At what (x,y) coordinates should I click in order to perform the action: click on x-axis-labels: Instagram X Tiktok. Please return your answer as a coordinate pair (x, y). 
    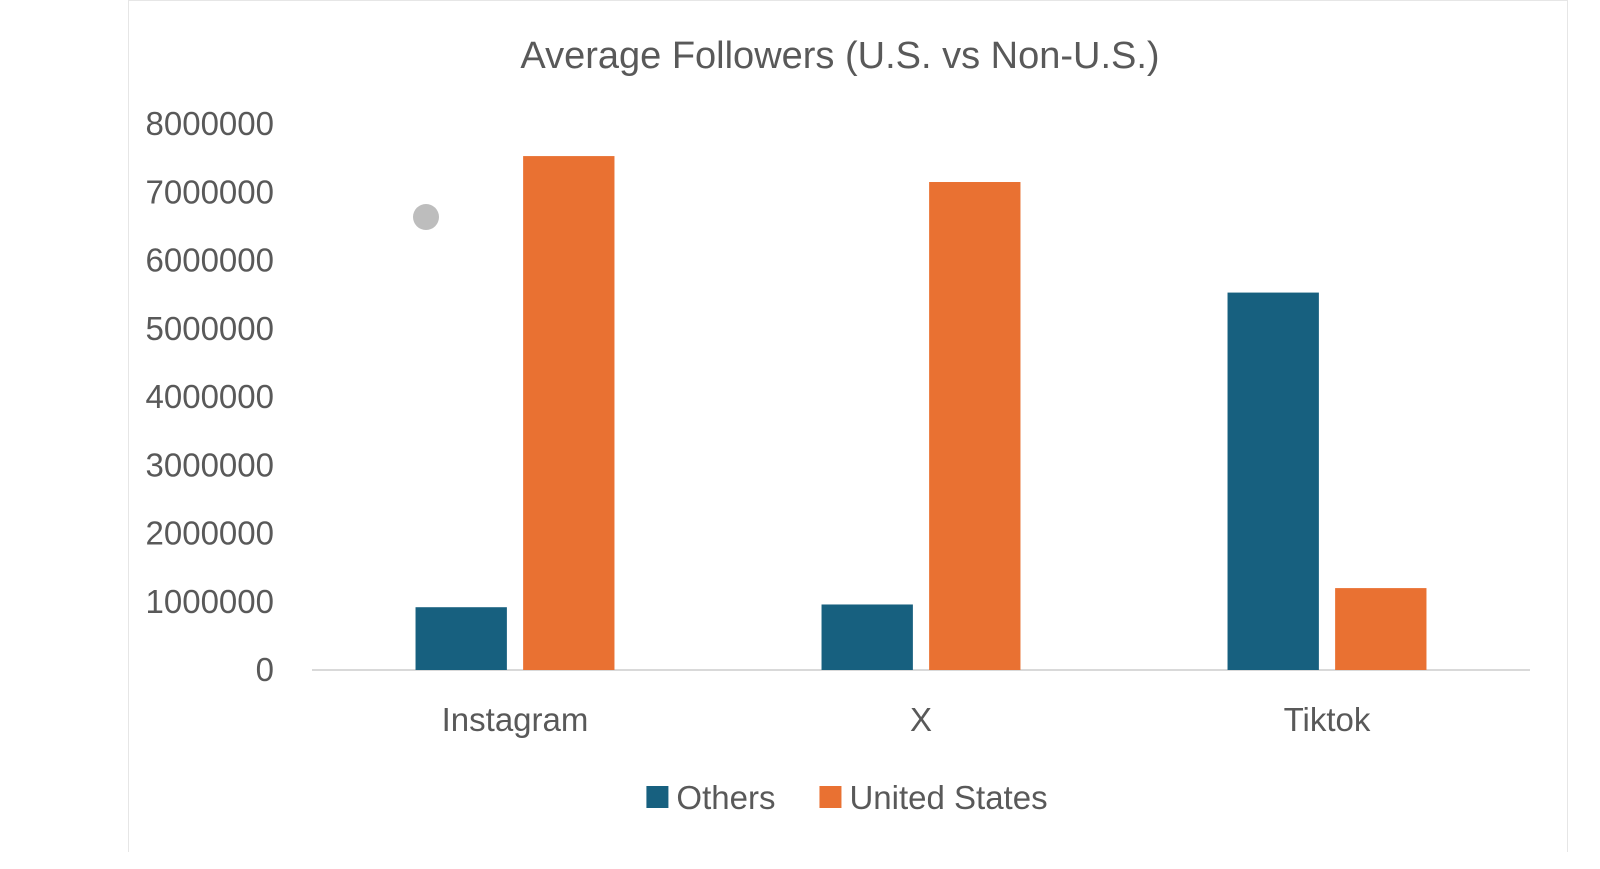
    Looking at the image, I should click on (906, 719).